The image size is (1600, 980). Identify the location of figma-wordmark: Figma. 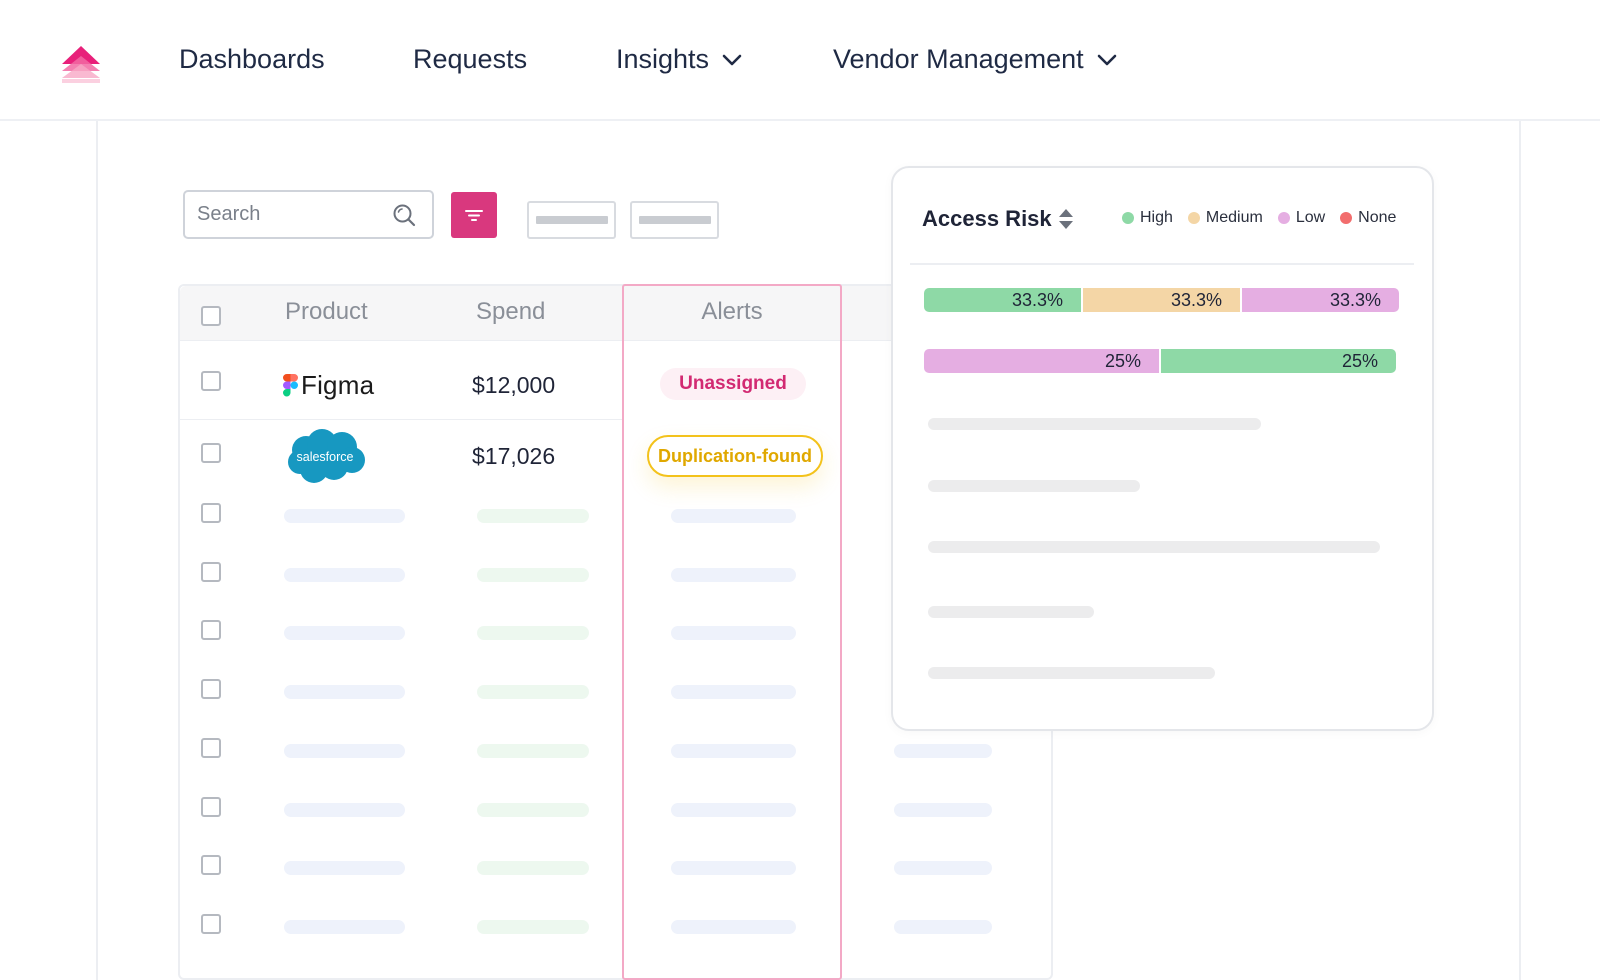
(338, 385).